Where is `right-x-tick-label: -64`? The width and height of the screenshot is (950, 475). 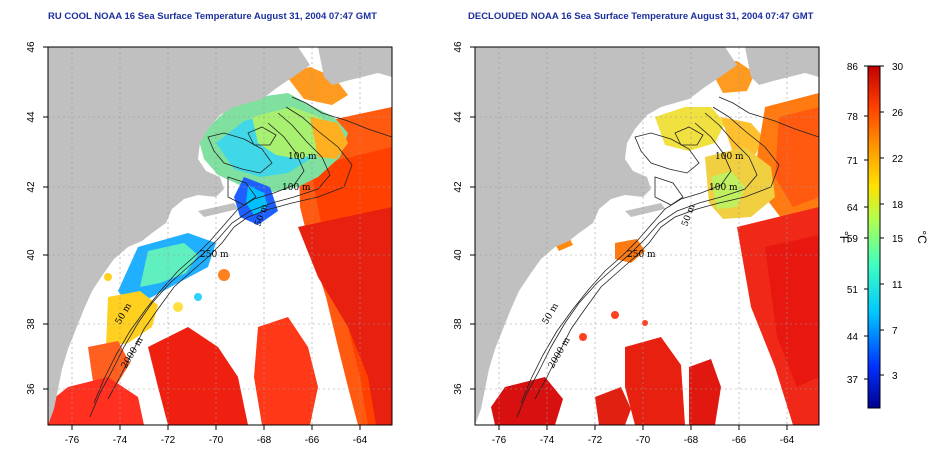 right-x-tick-label: -64 is located at coordinates (787, 440).